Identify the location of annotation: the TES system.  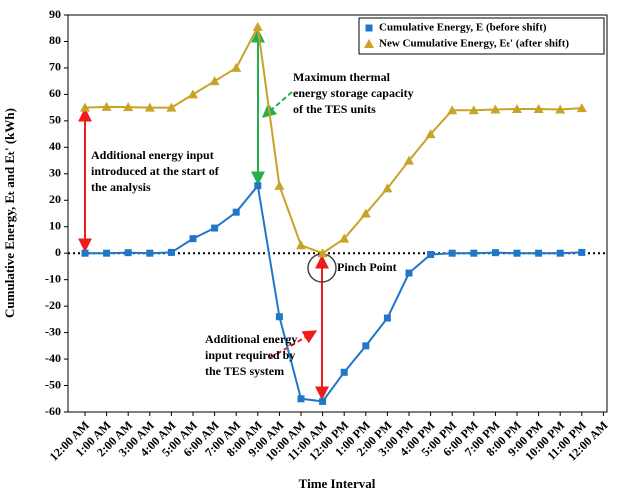
(244, 371).